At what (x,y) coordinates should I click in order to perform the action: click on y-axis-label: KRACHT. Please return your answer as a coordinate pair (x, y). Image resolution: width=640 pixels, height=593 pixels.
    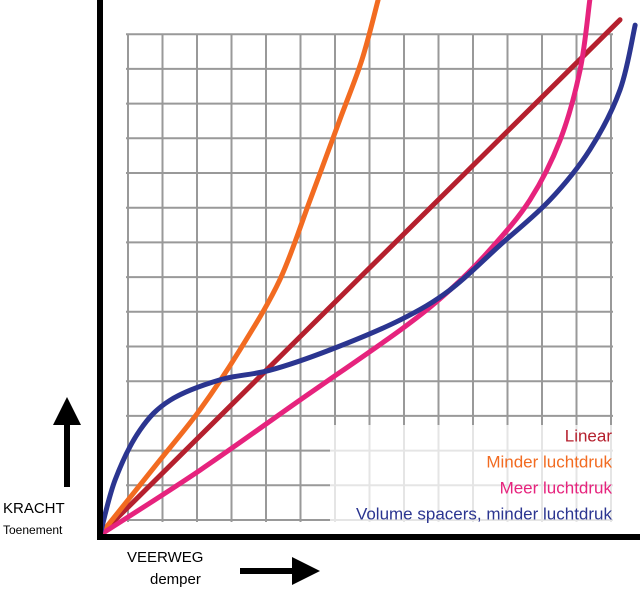
    Looking at the image, I should click on (34, 508).